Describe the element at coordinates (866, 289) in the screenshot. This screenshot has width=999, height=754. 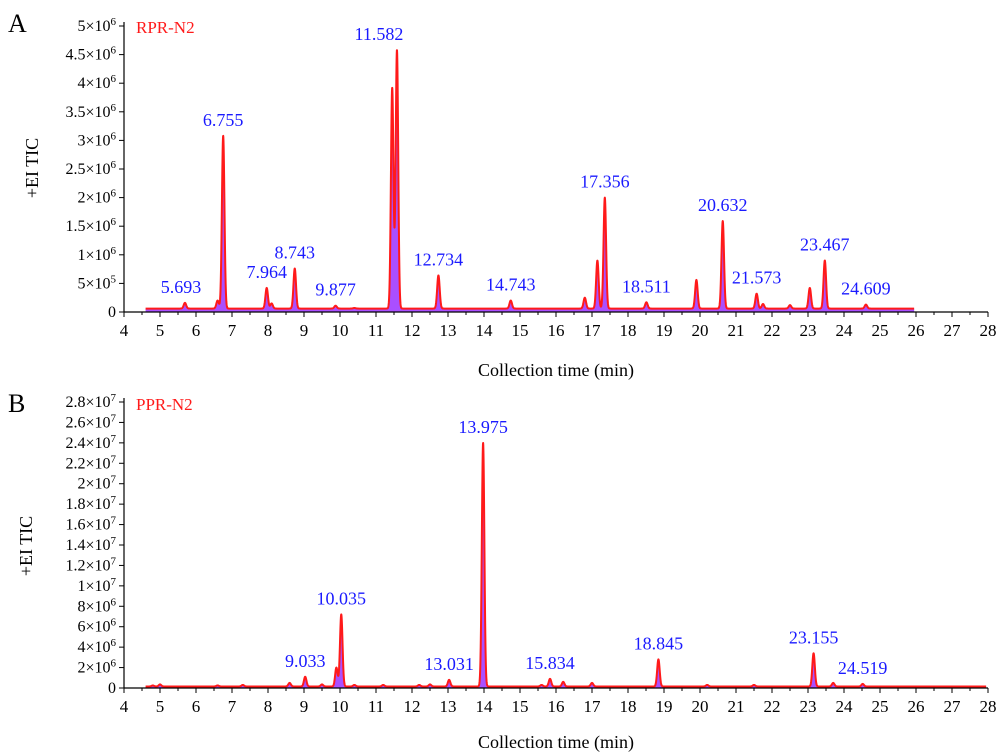
I see `peak-label: 24.609` at that location.